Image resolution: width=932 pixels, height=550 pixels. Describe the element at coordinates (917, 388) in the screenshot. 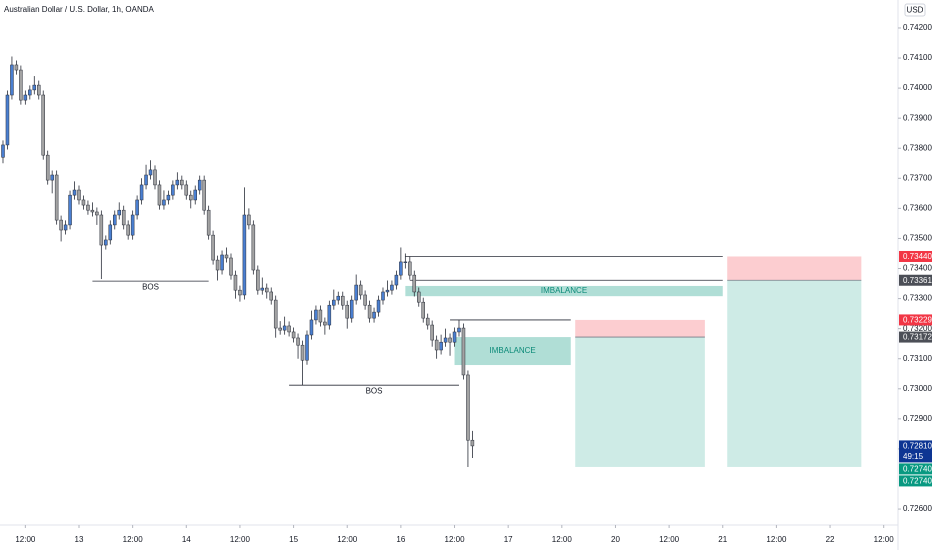

I see `y-tick-label: 0.73000` at that location.